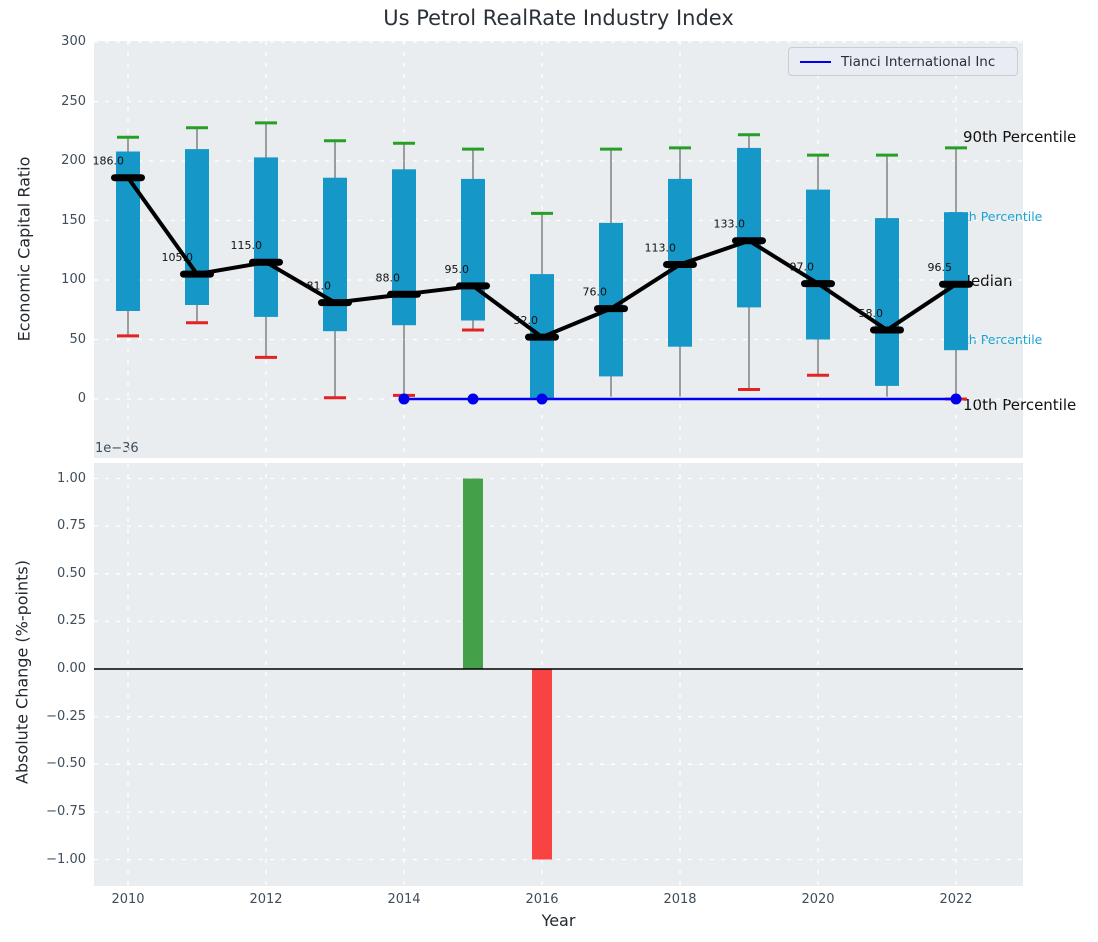  What do you see at coordinates (73, 220) in the screenshot?
I see `y-tick-label: 150` at bounding box center [73, 220].